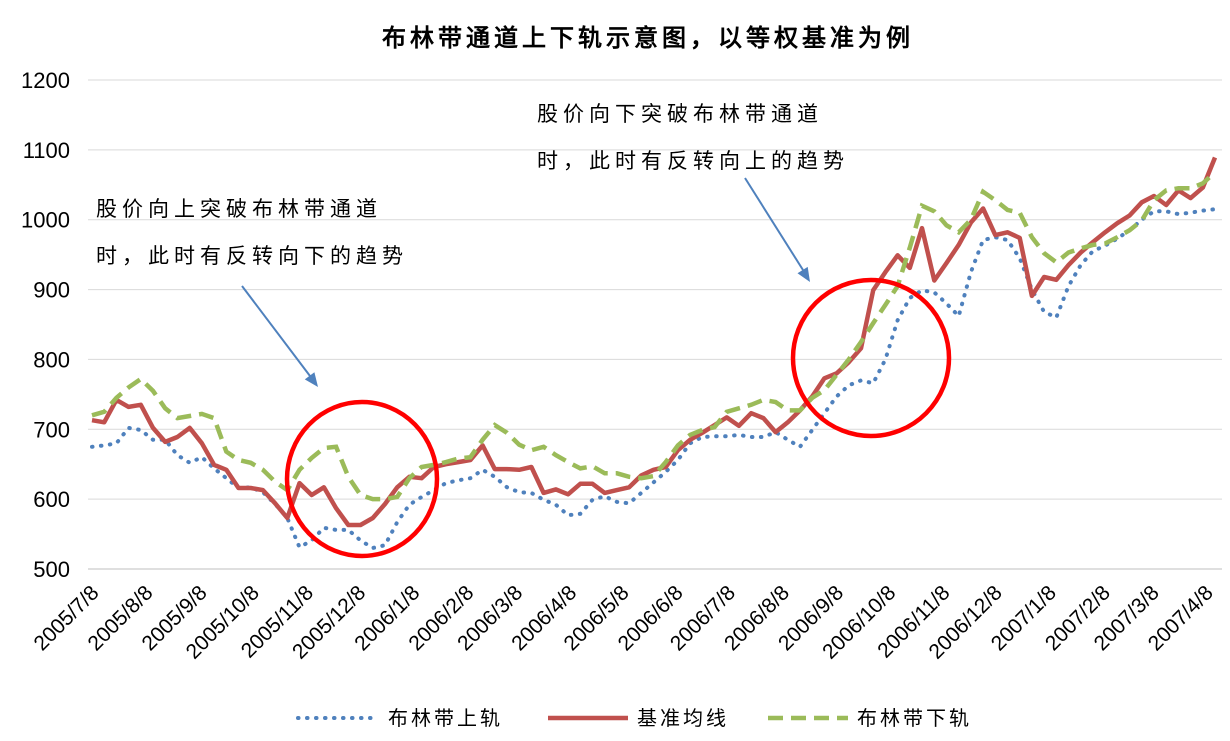 This screenshot has width=1230, height=741. I want to click on y-tick-label: 900, so click(51, 290).